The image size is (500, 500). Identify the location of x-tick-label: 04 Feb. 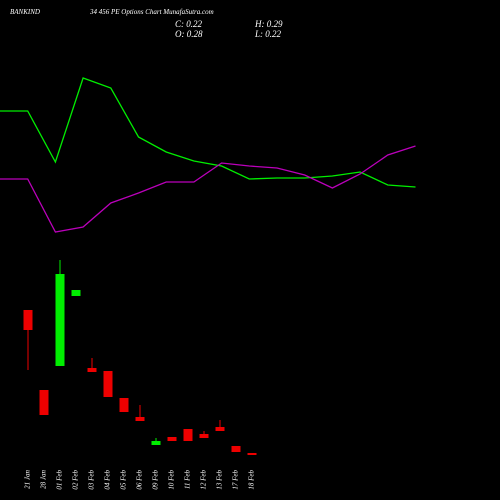
(108, 480).